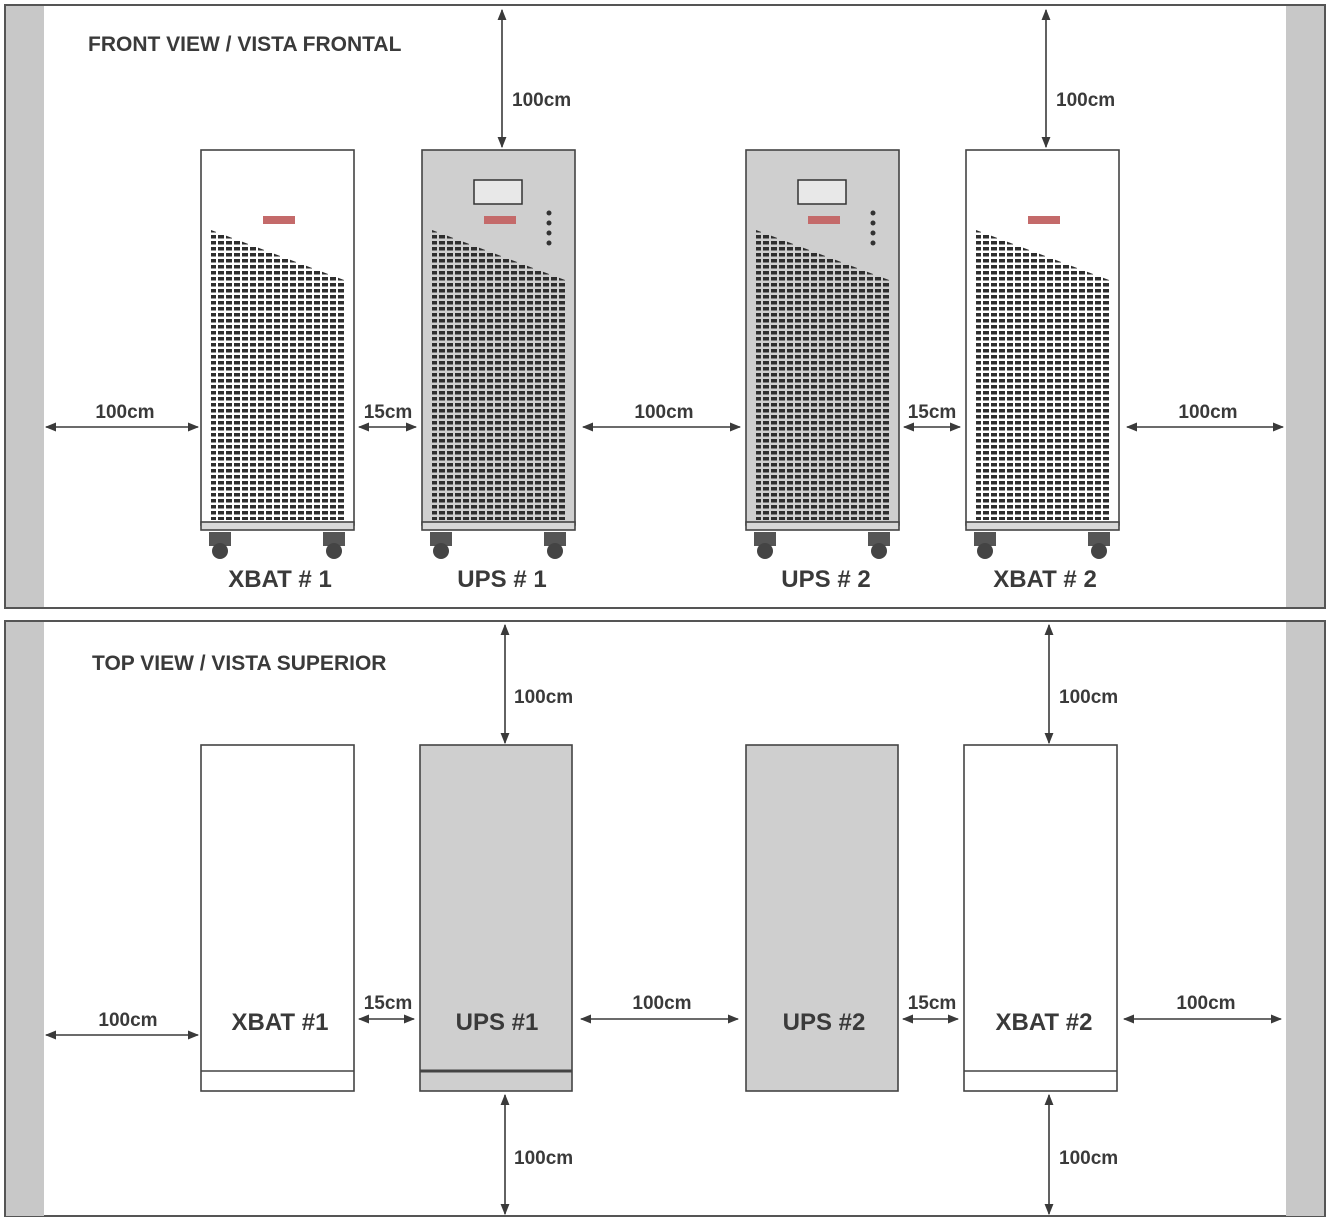  I want to click on front-top-left-dim: 100cm, so click(541, 100).